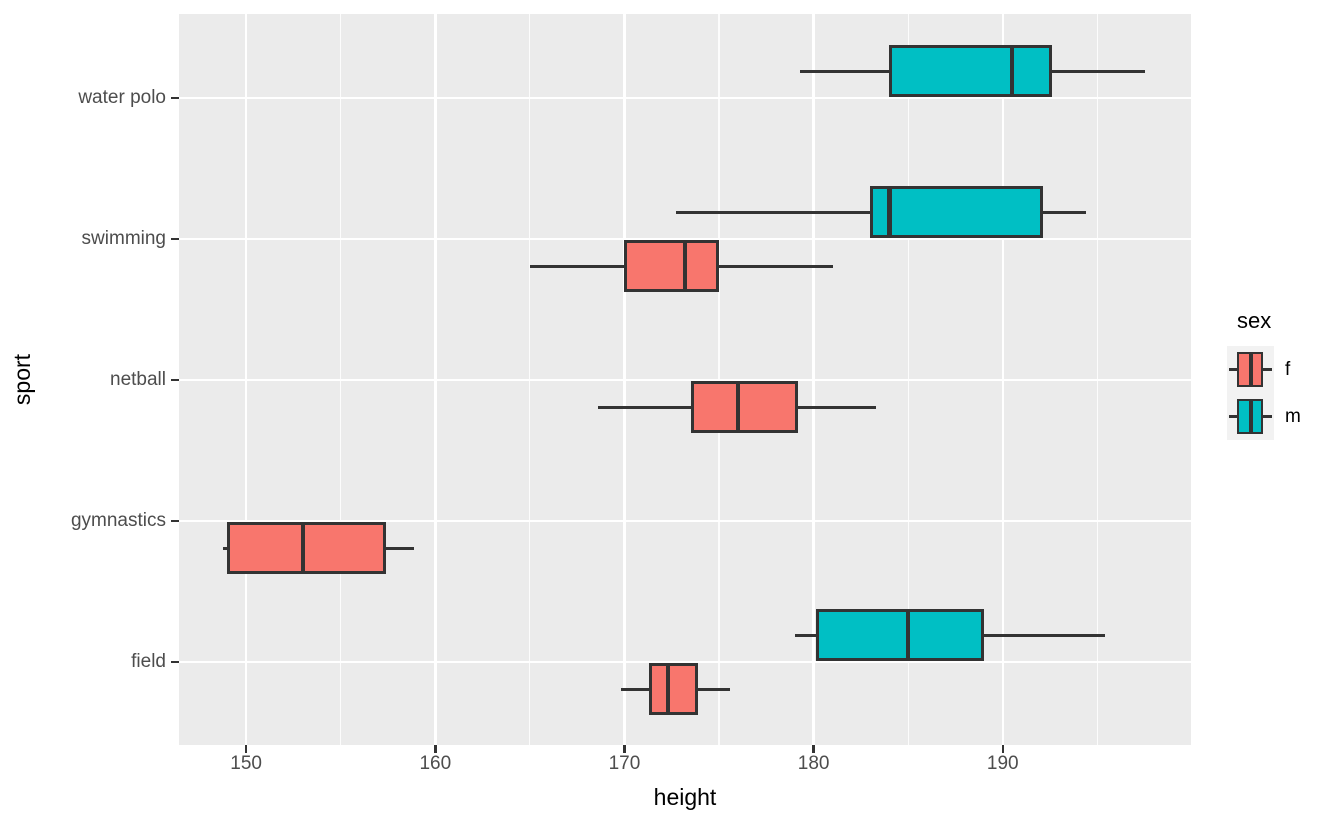  I want to click on legend-key-f, so click(1250, 369).